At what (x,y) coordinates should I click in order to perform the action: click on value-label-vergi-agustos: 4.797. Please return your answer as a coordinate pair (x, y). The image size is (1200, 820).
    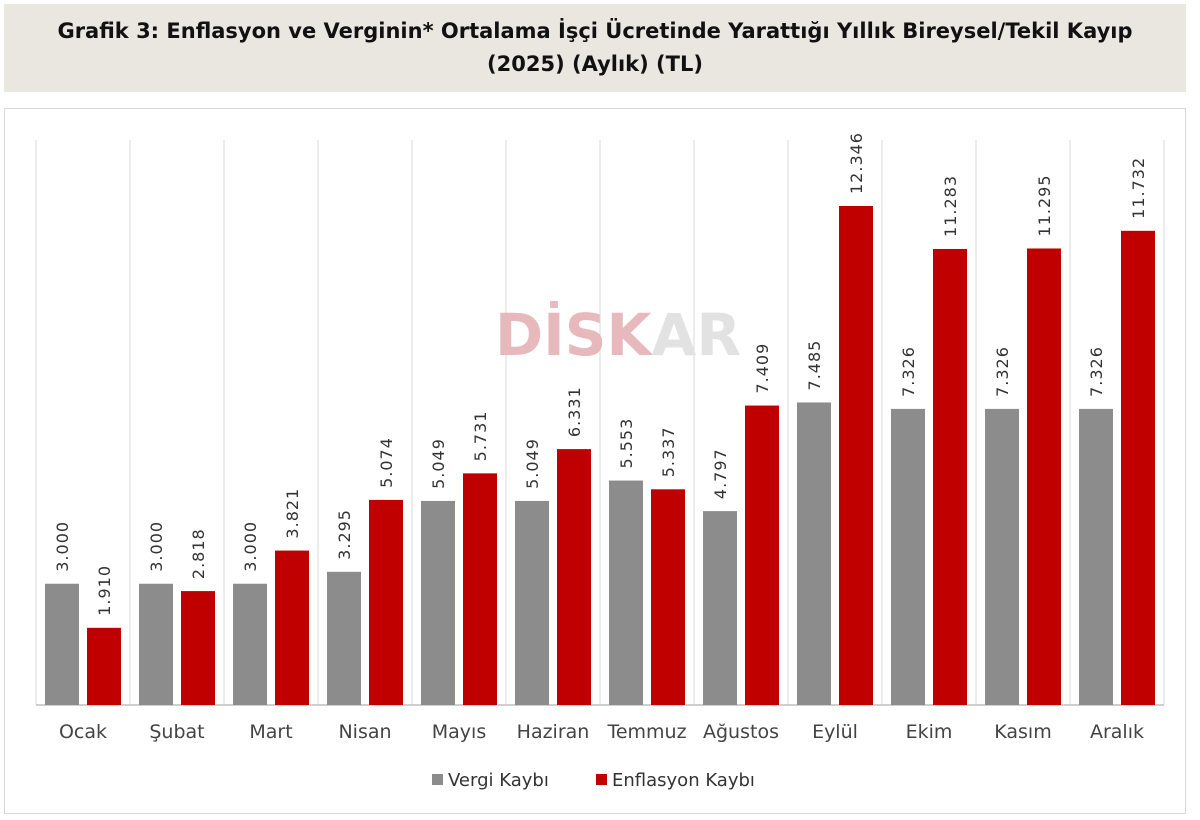
    Looking at the image, I should click on (720, 473).